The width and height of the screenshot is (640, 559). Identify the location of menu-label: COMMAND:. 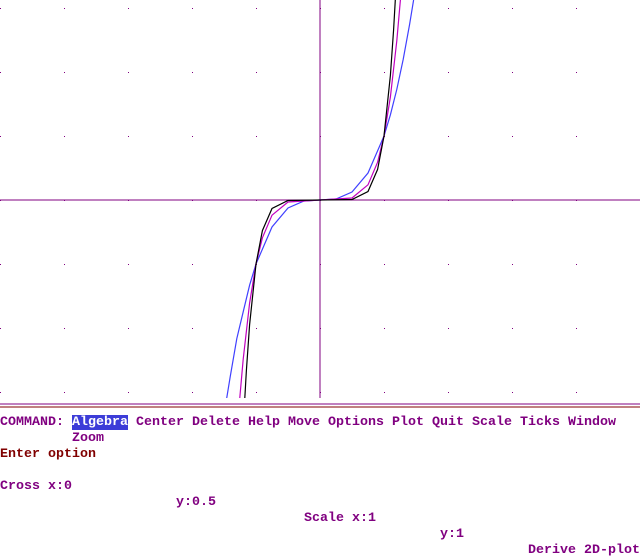
(32, 422).